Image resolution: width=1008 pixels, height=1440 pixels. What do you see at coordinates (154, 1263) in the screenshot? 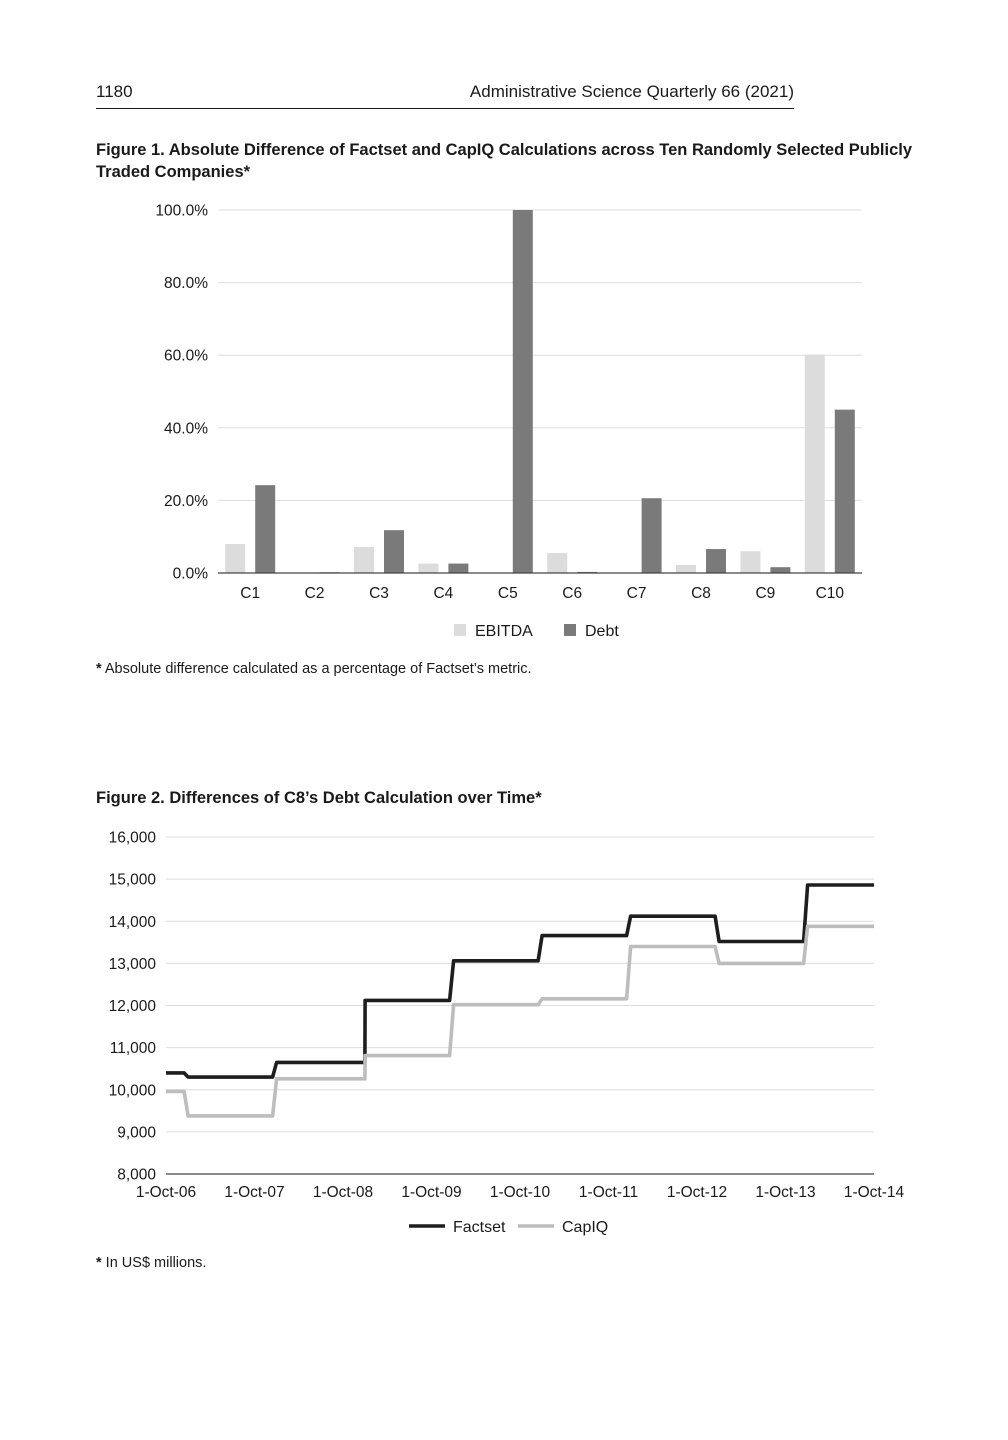
I see `figure-2-note-text: In US$ millions.` at bounding box center [154, 1263].